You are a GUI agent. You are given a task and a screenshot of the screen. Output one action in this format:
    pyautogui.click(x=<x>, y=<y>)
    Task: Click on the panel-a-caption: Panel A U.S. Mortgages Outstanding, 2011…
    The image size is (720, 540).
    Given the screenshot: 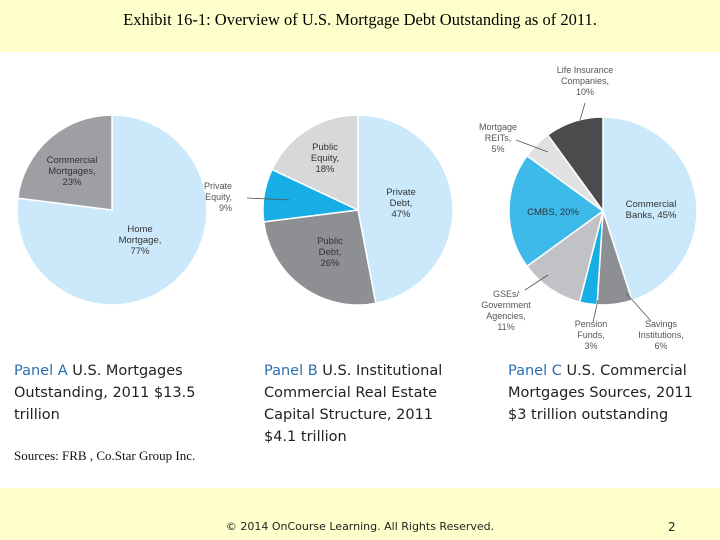 What is the action you would take?
    pyautogui.click(x=114, y=393)
    